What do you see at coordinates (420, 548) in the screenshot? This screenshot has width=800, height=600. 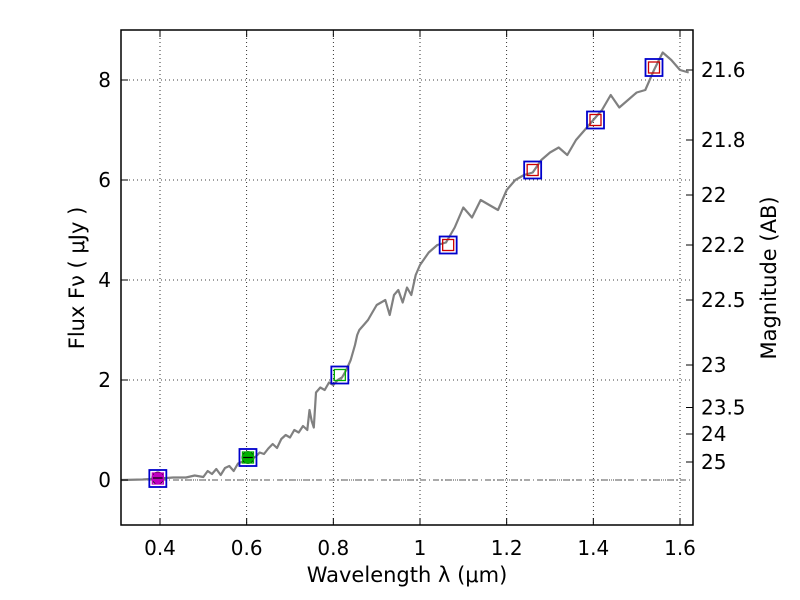 I see `x-tick-label: 1` at bounding box center [420, 548].